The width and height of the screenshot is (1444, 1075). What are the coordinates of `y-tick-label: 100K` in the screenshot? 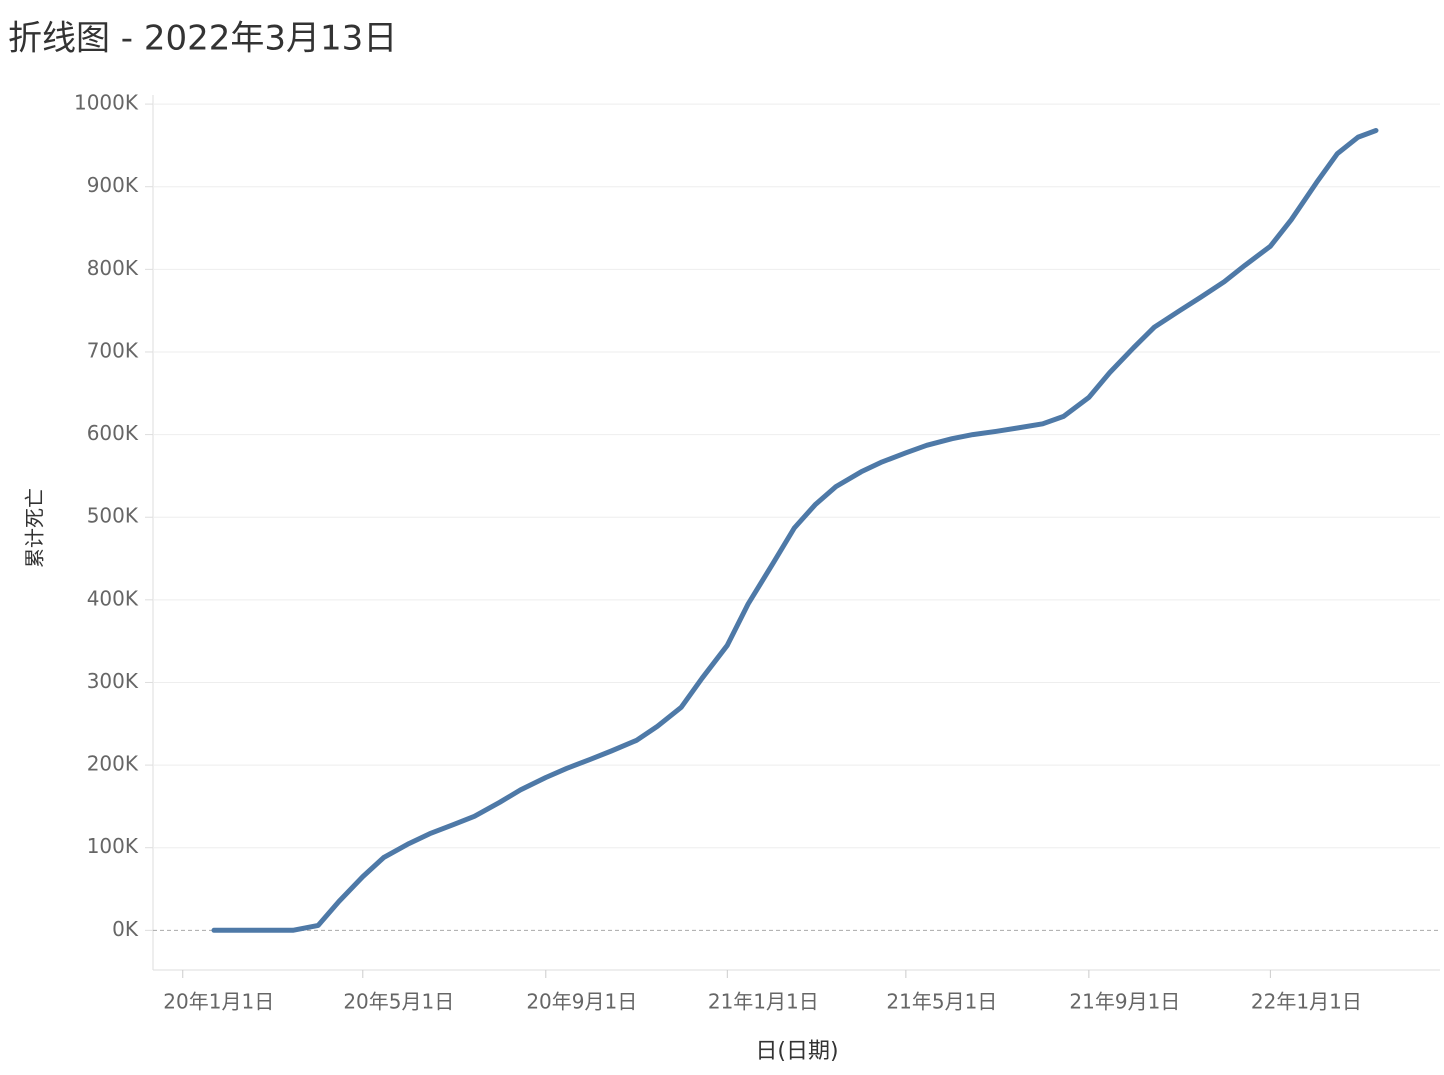 It's located at (113, 846).